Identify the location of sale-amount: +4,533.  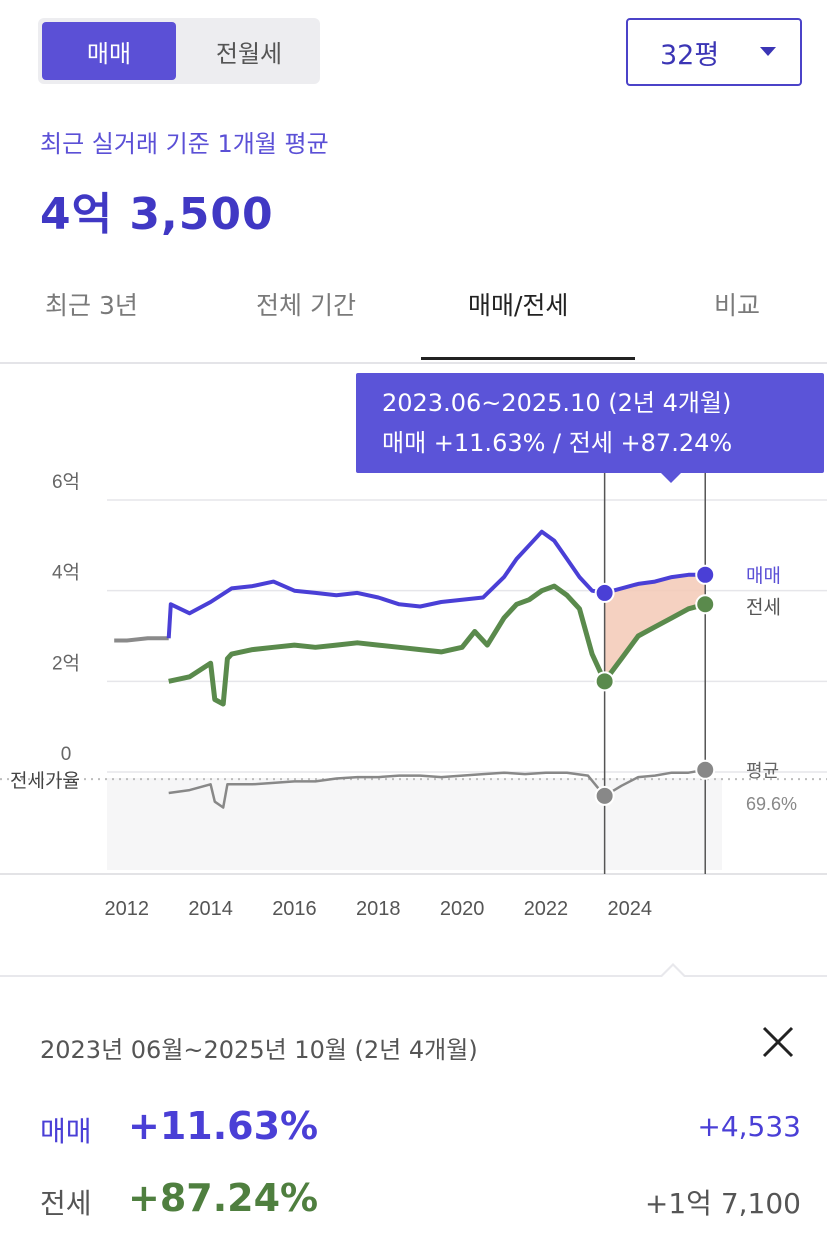
(749, 1126).